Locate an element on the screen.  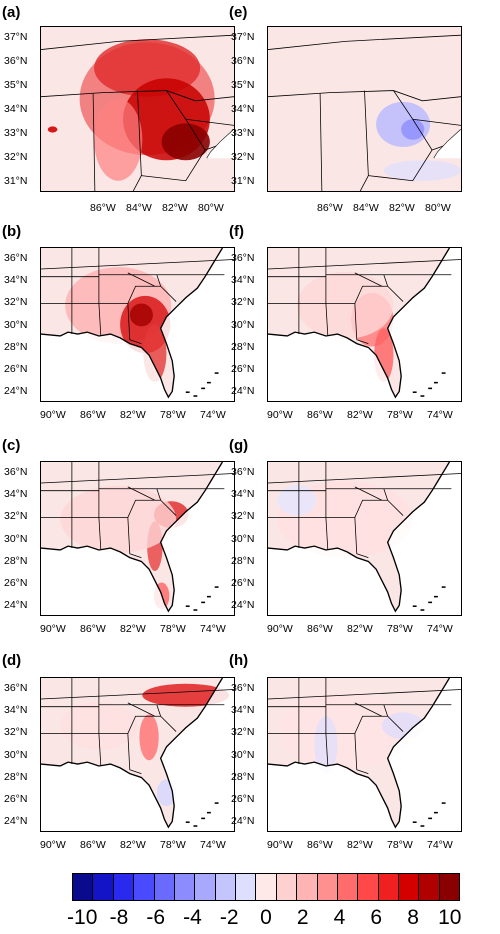
map-field-f is located at coordinates (364, 324).